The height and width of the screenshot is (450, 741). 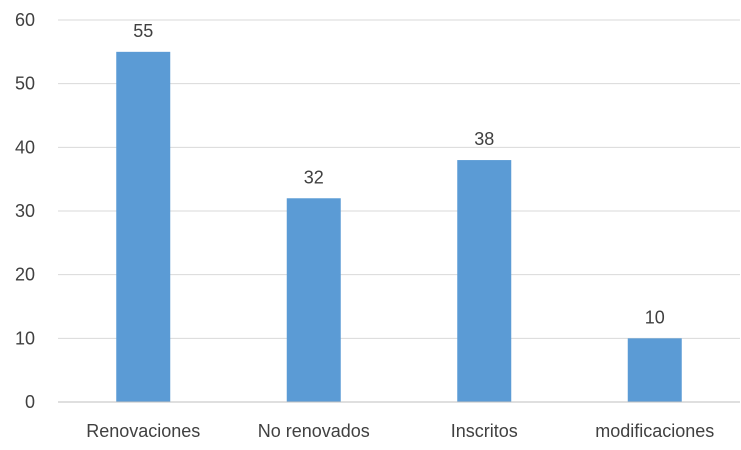 What do you see at coordinates (314, 177) in the screenshot?
I see `data-label: 32` at bounding box center [314, 177].